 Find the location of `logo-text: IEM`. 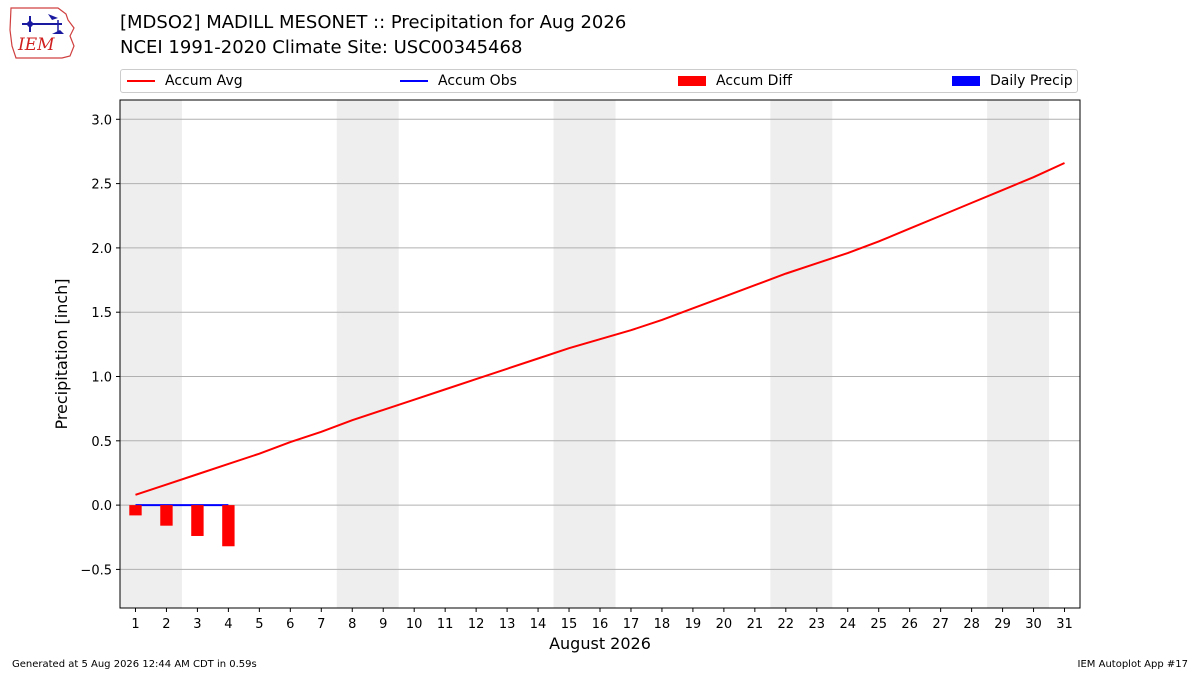

logo-text: IEM is located at coordinates (36, 45).